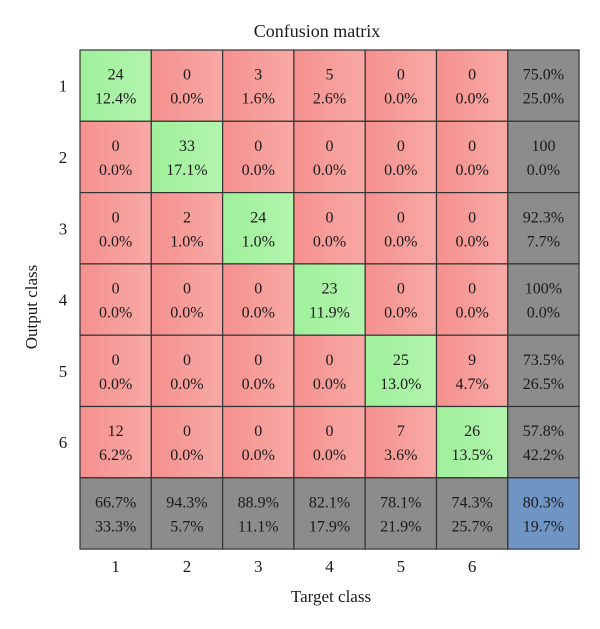 The height and width of the screenshot is (629, 600). Describe the element at coordinates (63, 228) in the screenshot. I see `y-tick-label-3: 3` at that location.